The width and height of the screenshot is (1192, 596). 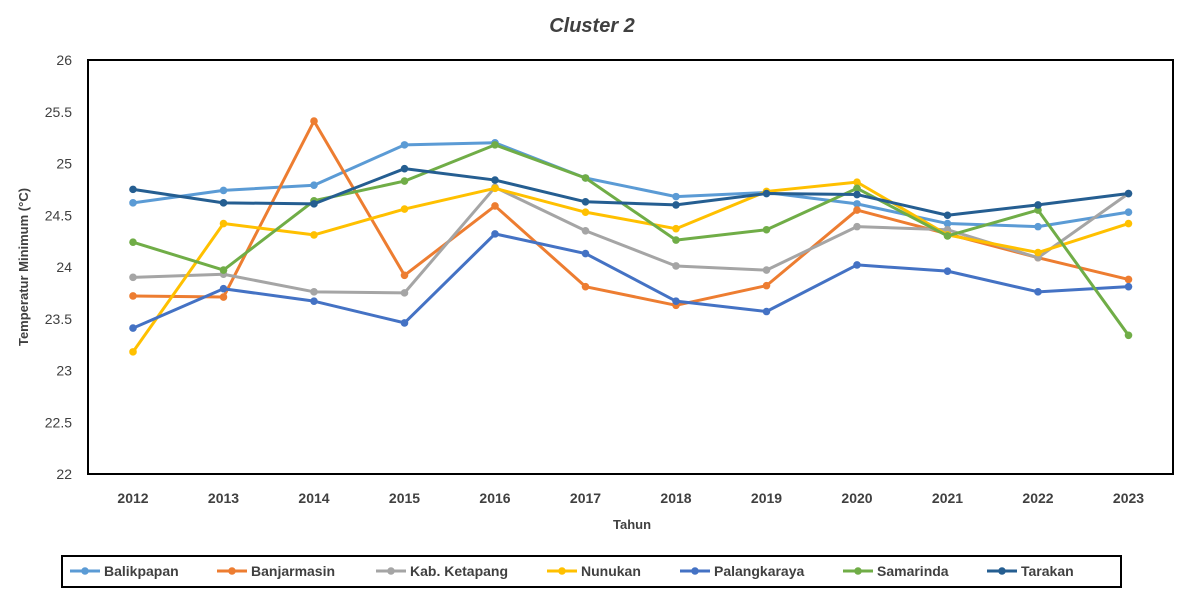 I want to click on x-tick-label: 2014, so click(x=313, y=498).